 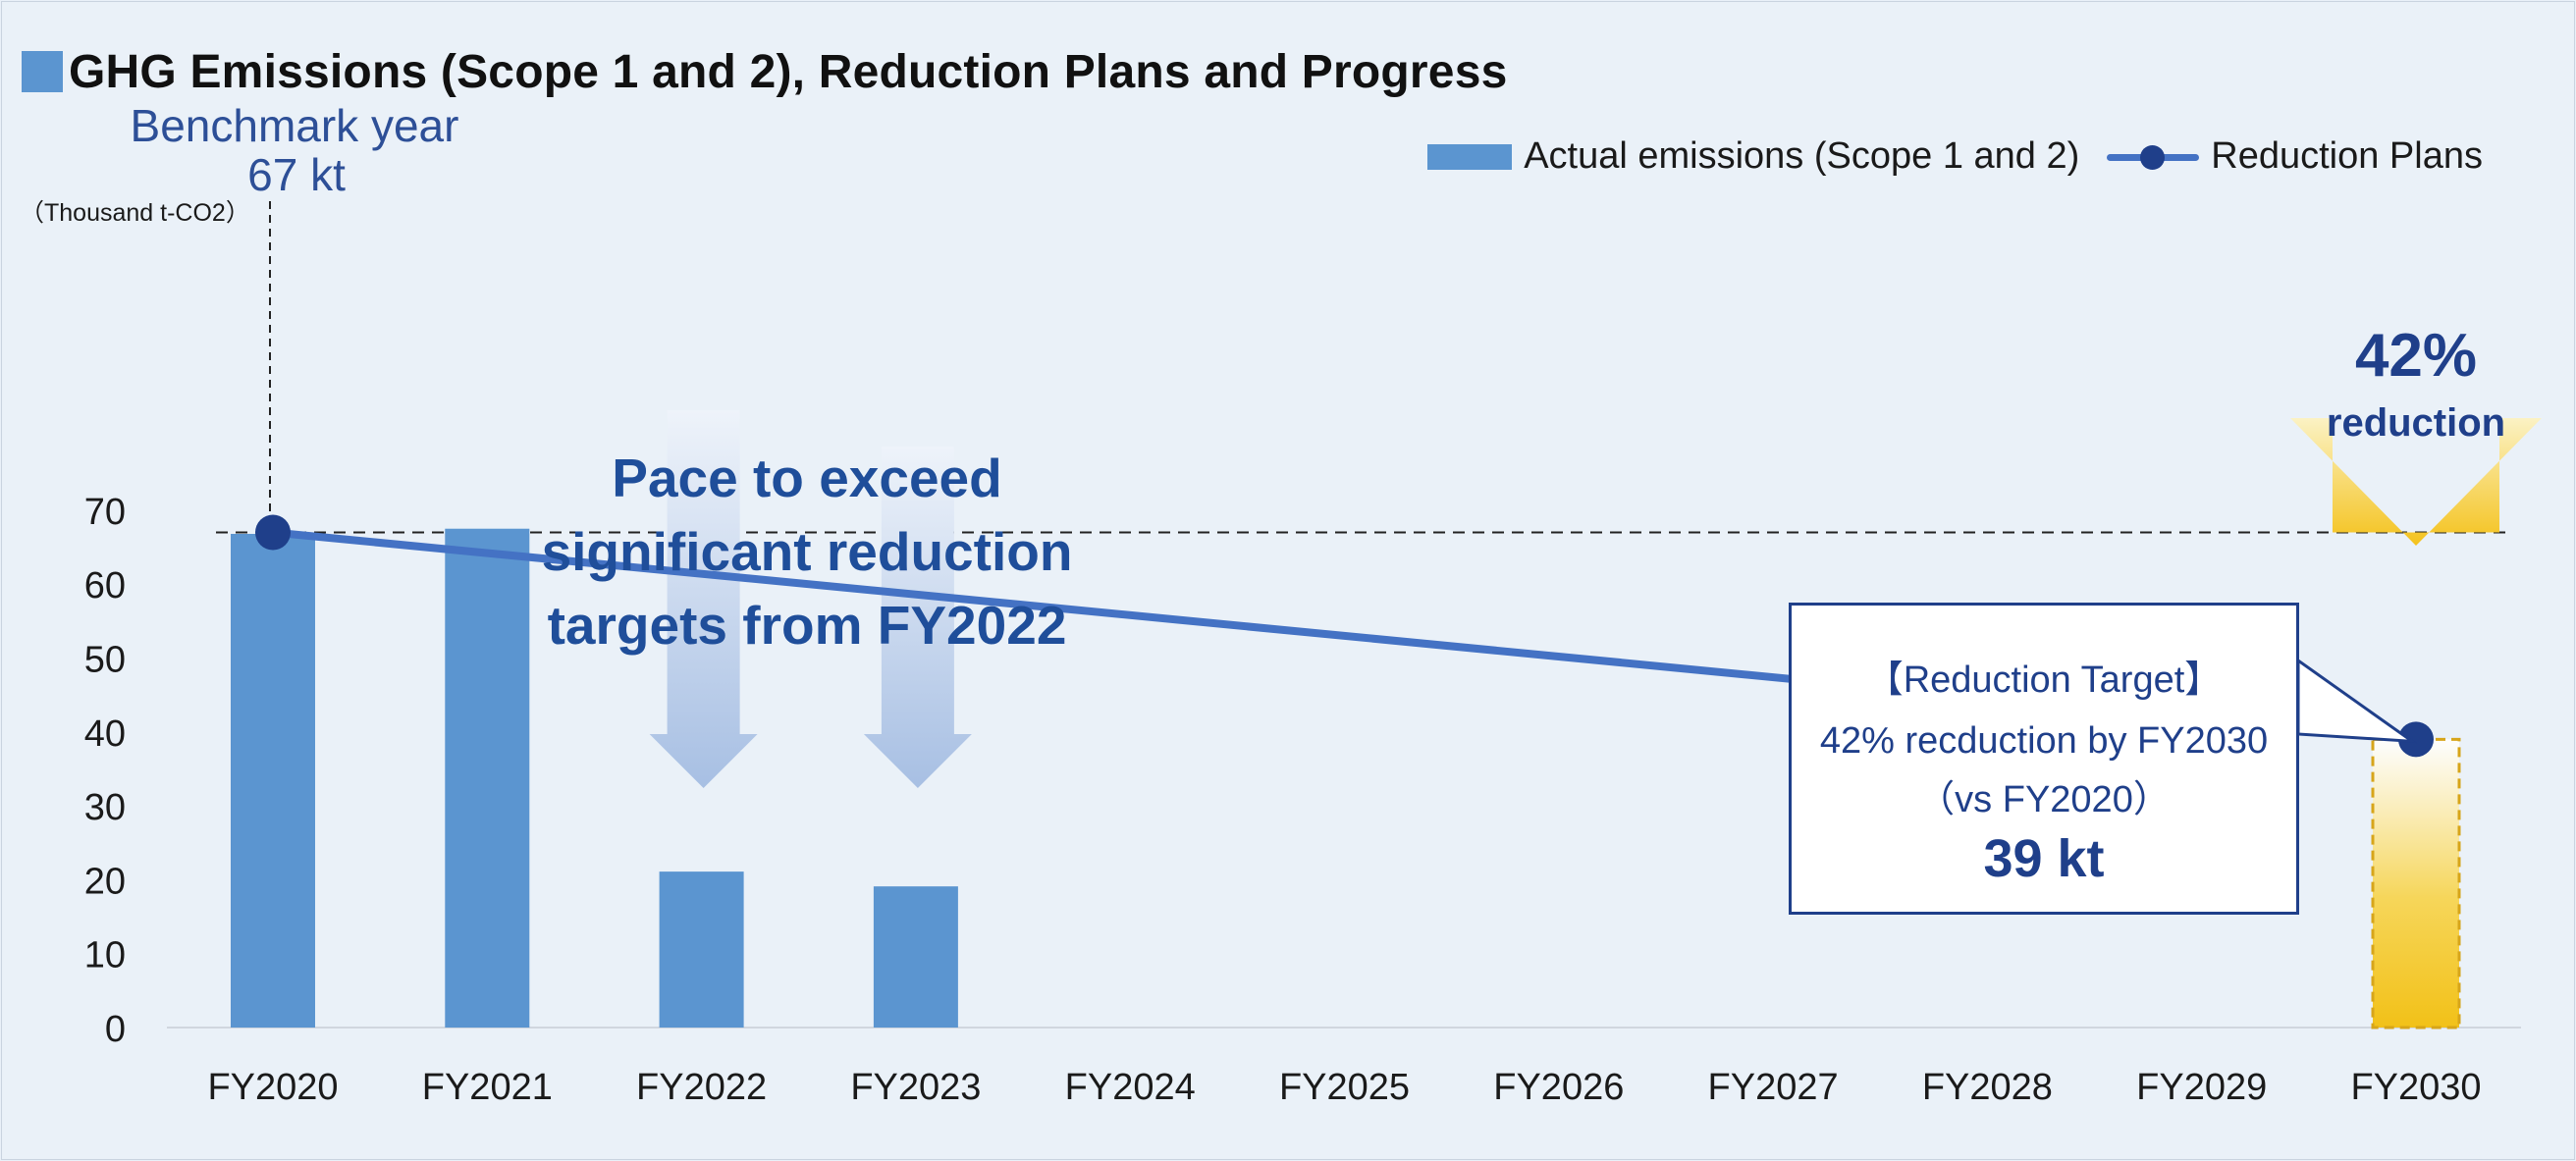 What do you see at coordinates (2416, 482) in the screenshot?
I see `reduction-arrow` at bounding box center [2416, 482].